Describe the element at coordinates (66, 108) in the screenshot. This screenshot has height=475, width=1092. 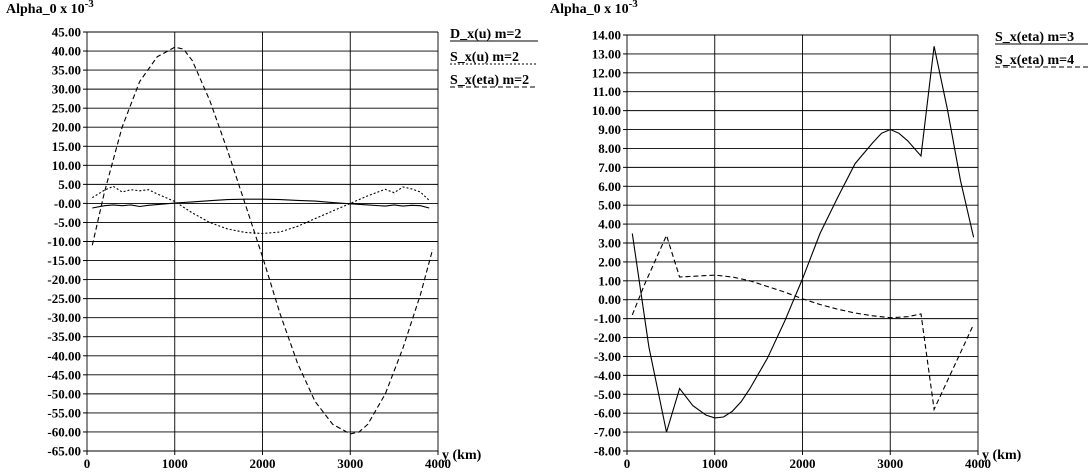
I see `chart-0-ytick-label: 25.00` at that location.